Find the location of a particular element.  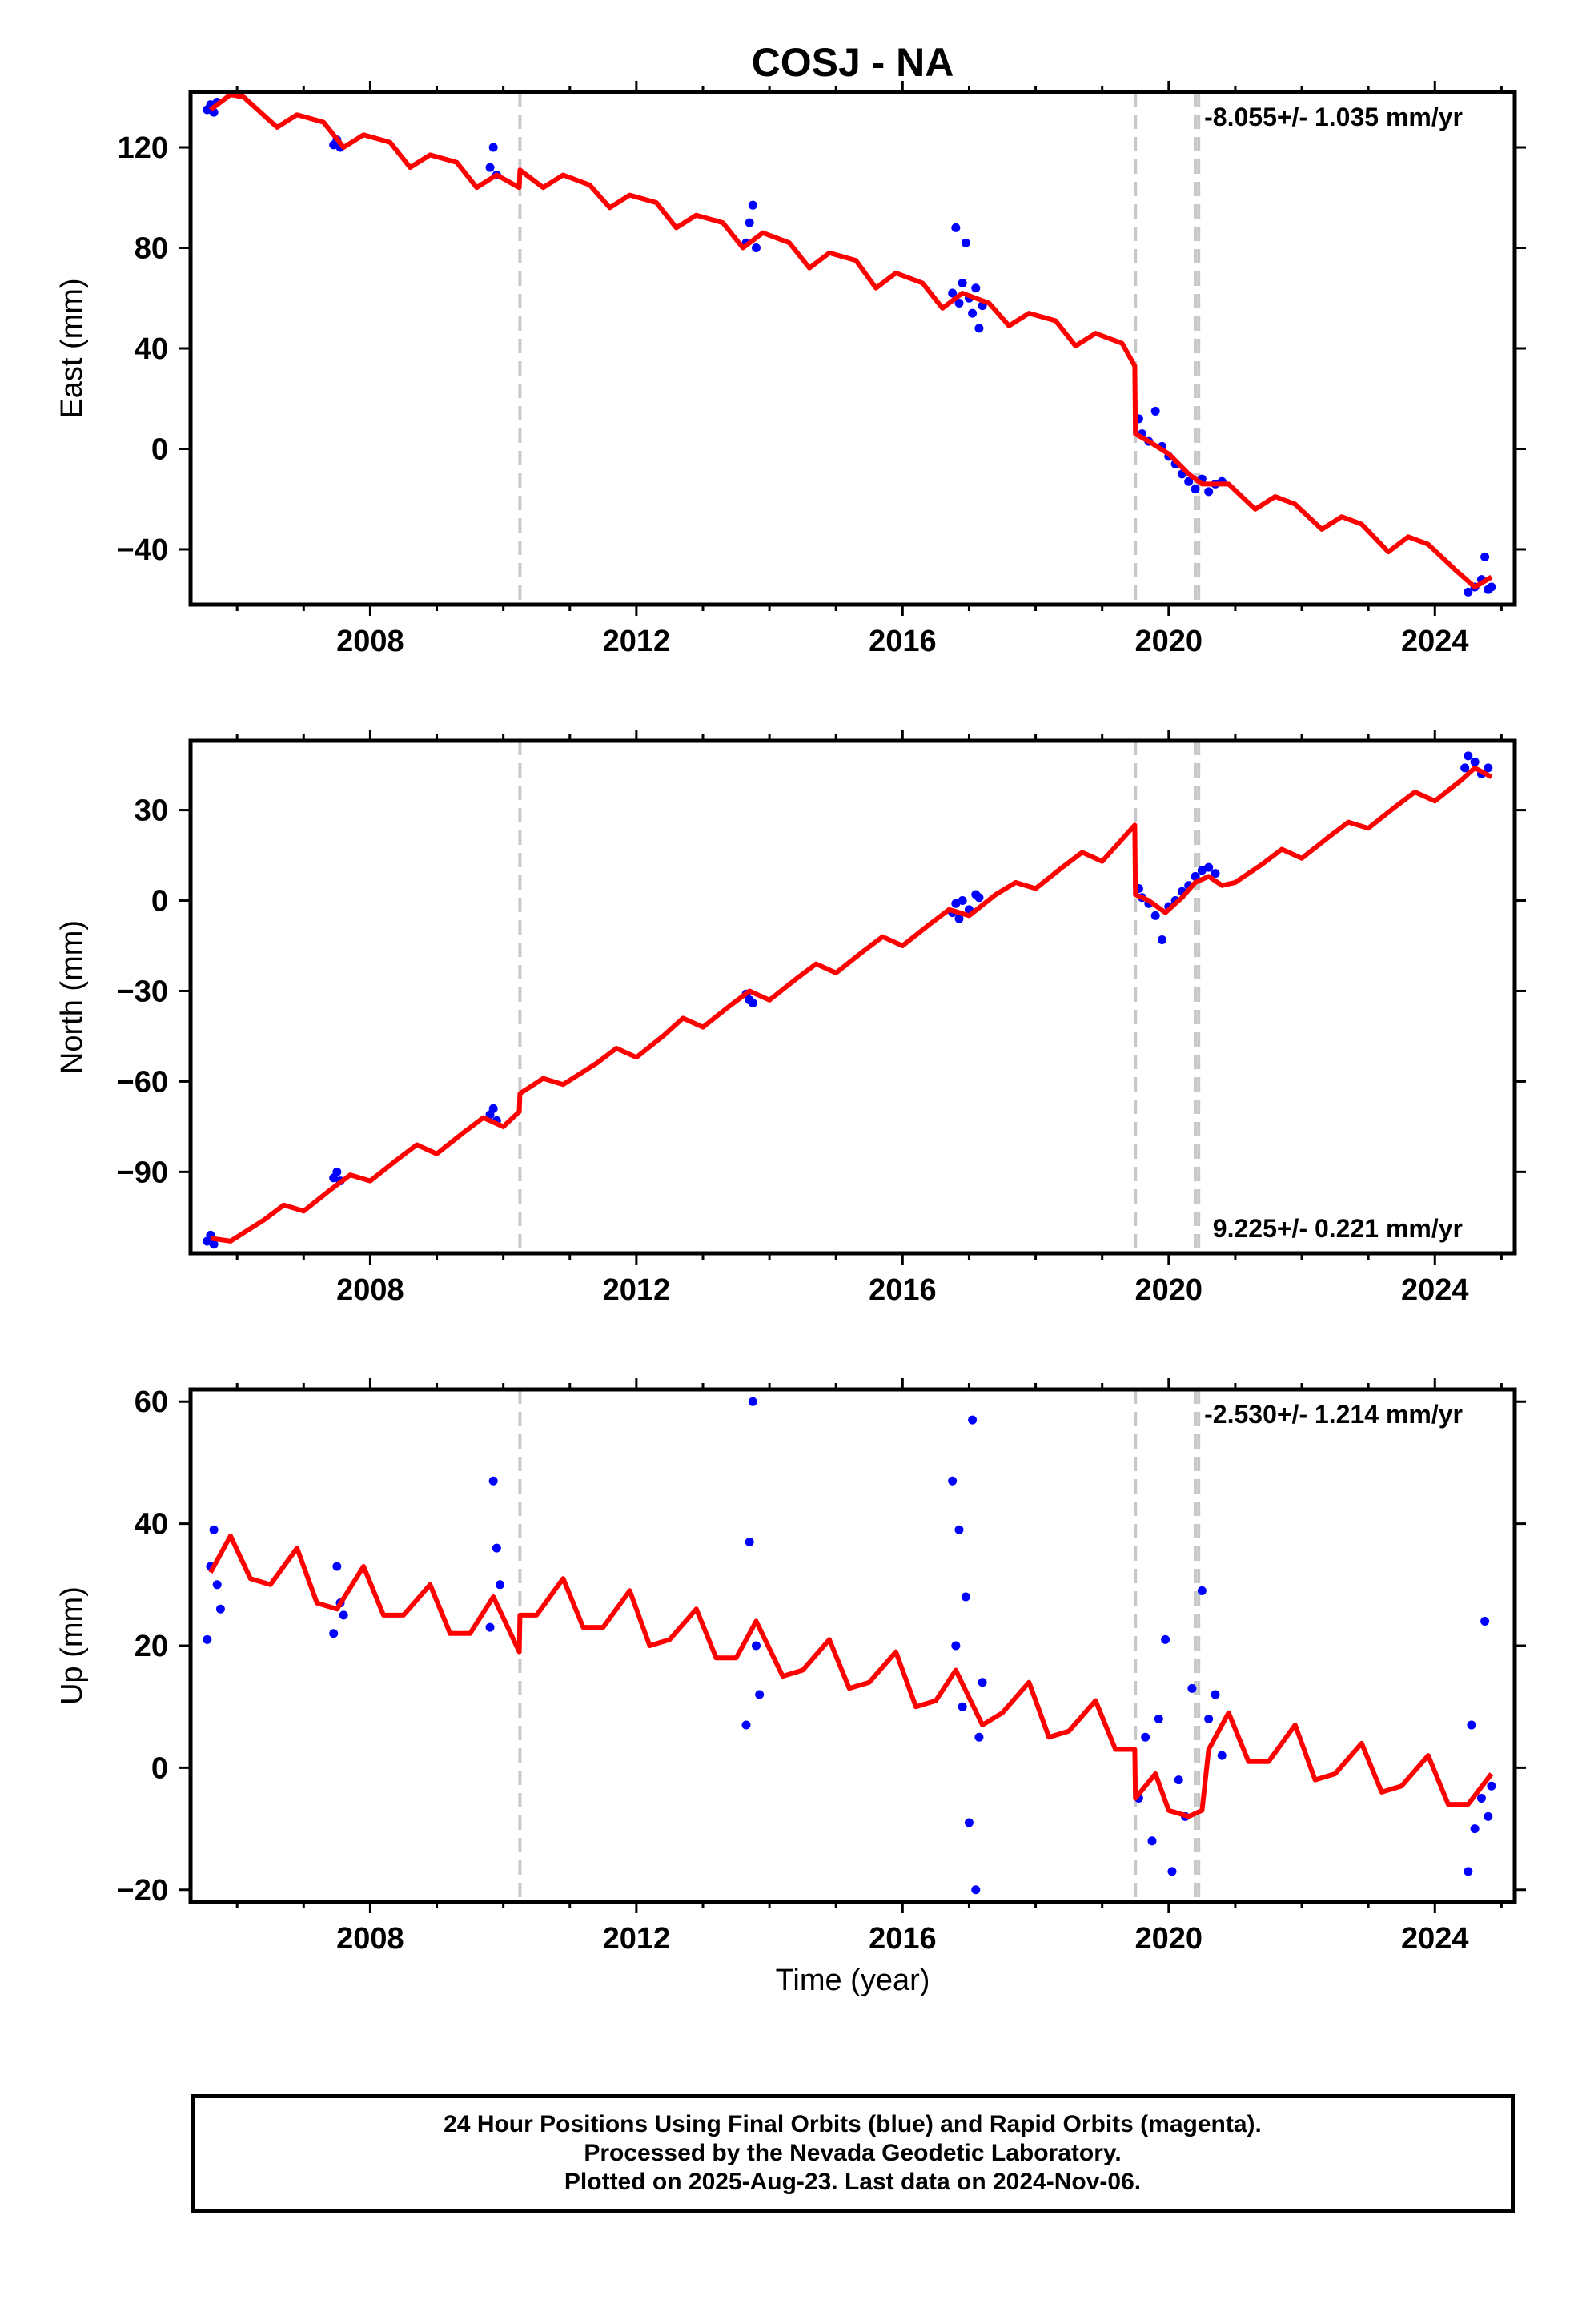

y-tick-label: 20 is located at coordinates (151, 1646).